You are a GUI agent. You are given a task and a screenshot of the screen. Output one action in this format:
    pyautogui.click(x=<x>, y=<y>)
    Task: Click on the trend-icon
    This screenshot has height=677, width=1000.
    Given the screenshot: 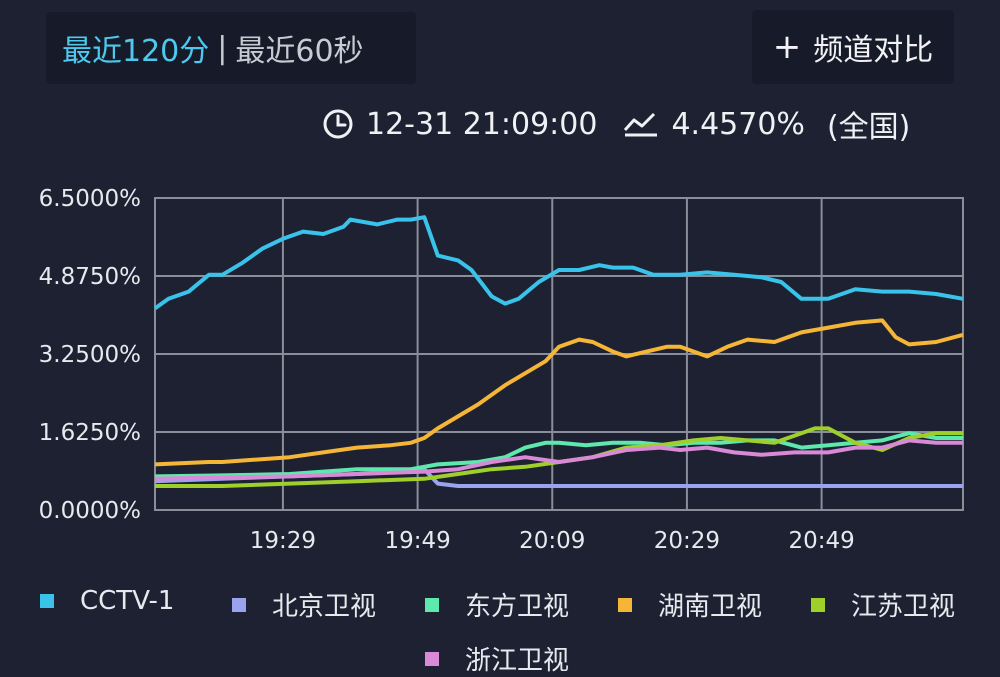 What is the action you would take?
    pyautogui.click(x=641, y=124)
    